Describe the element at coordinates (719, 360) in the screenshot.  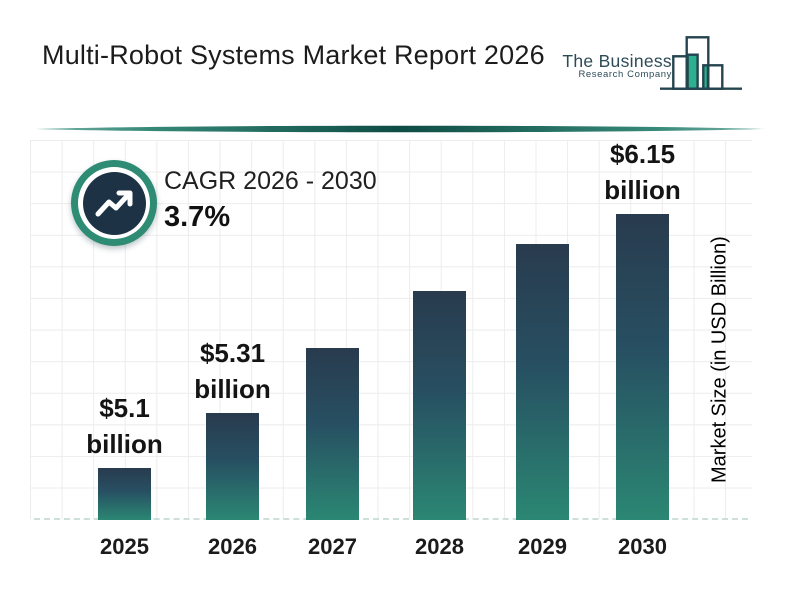
I see `y-axis-title: Market Size (in USD Billion)` at that location.